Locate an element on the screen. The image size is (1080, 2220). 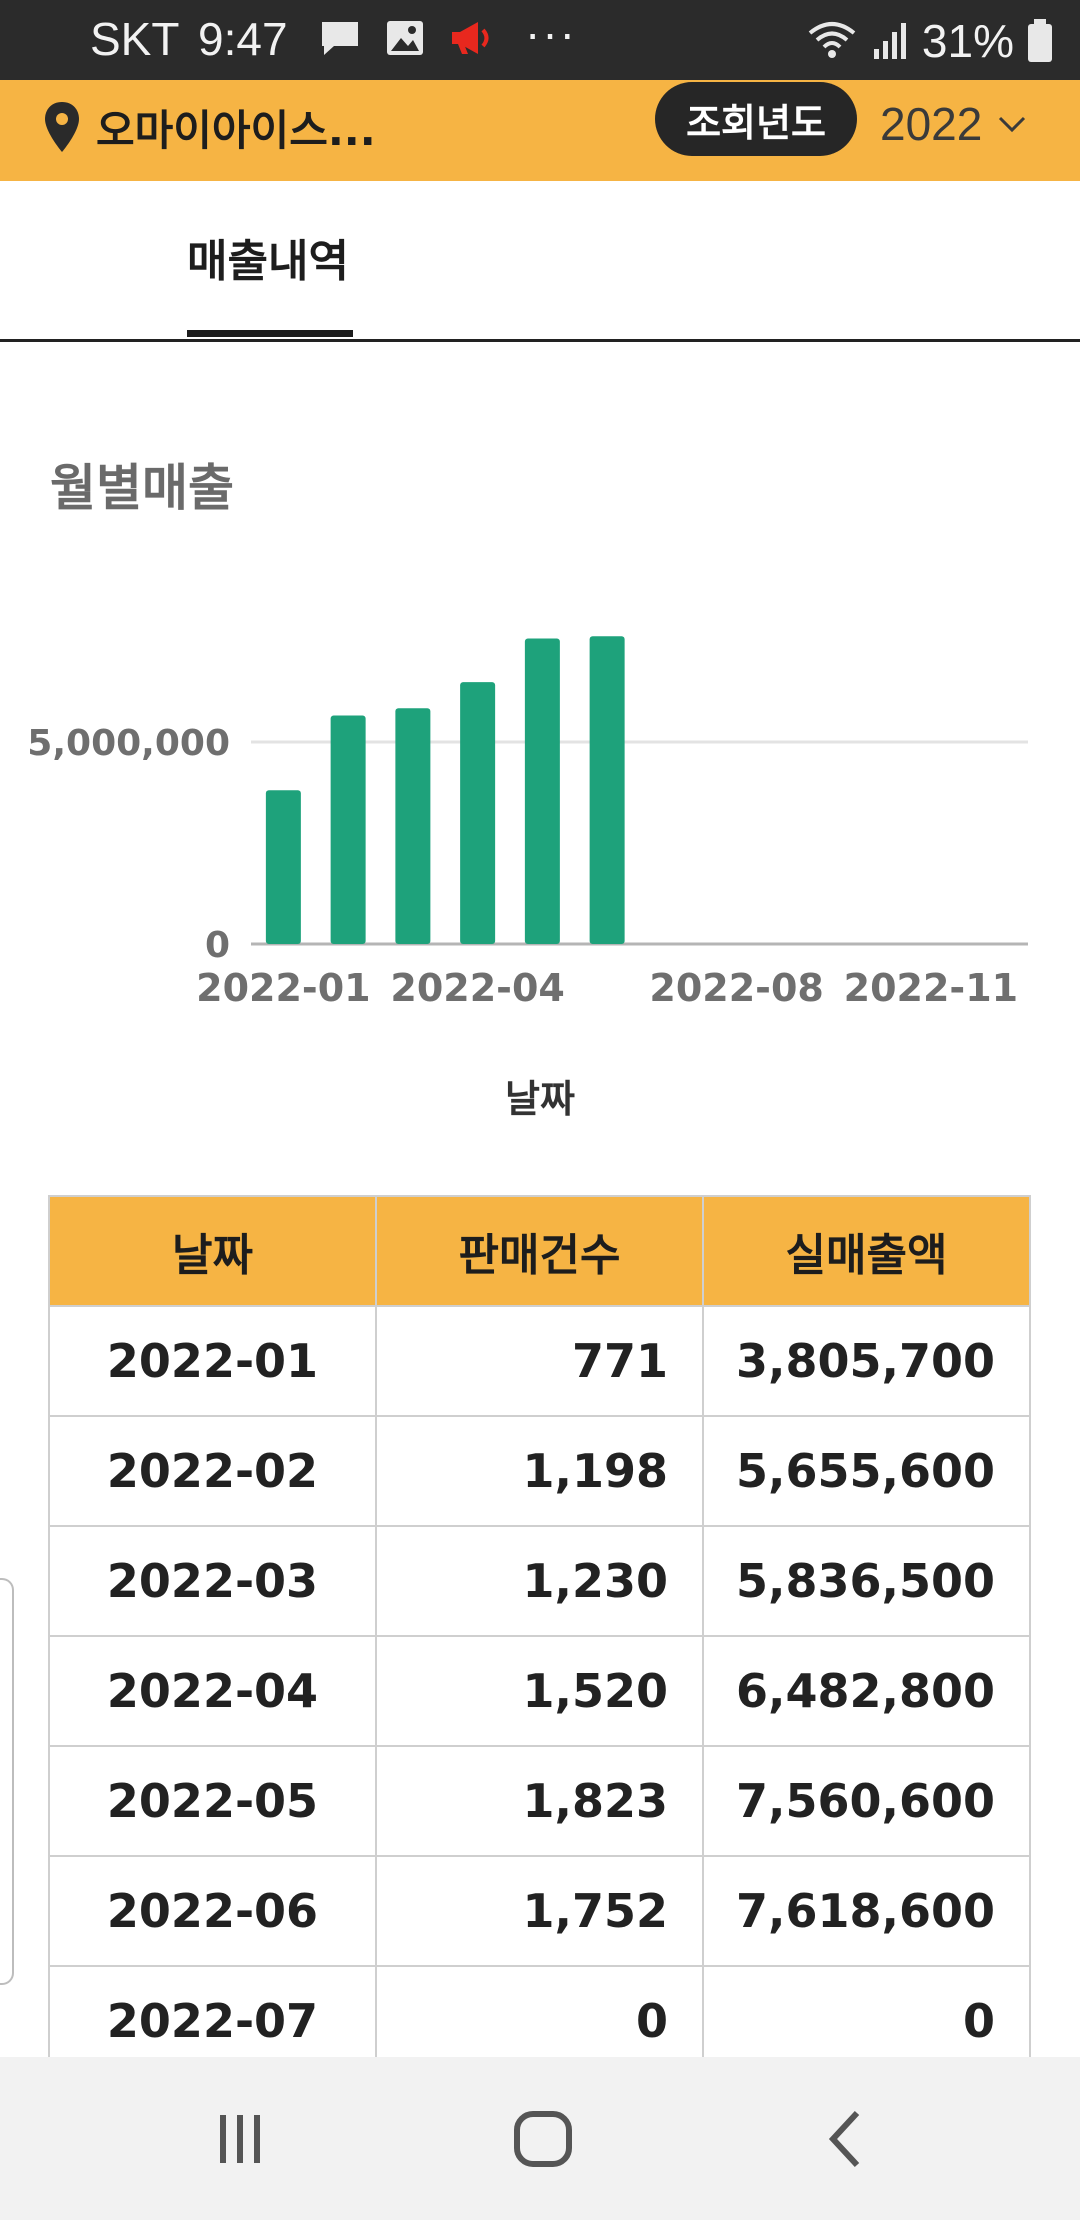
system-nav-bar is located at coordinates (540, 2138).